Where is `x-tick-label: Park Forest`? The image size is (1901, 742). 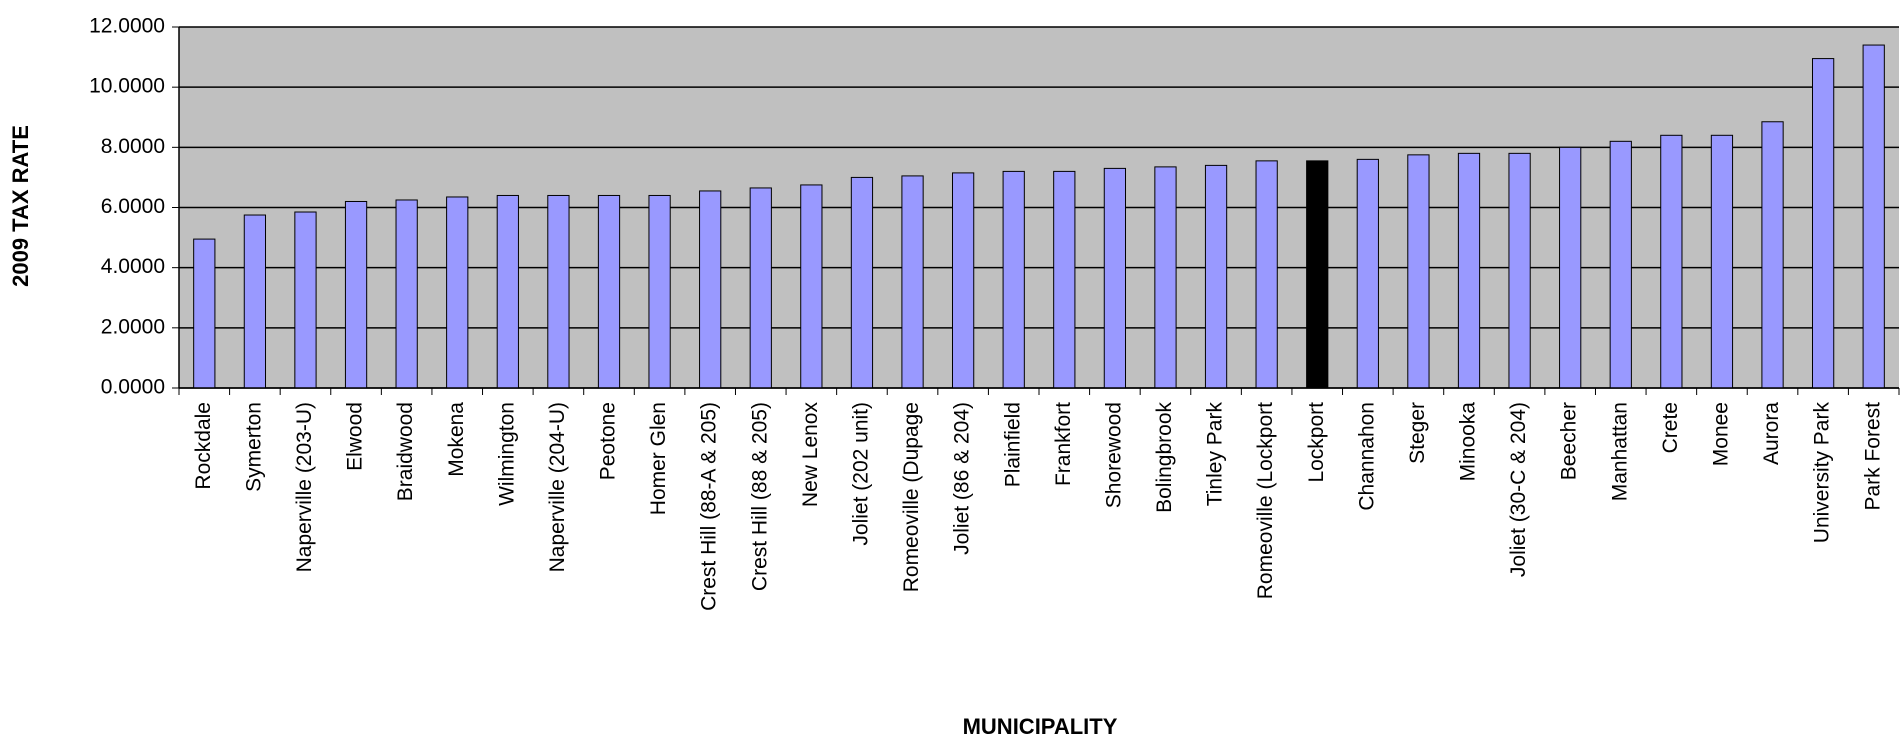
x-tick-label: Park Forest is located at coordinates (1872, 456).